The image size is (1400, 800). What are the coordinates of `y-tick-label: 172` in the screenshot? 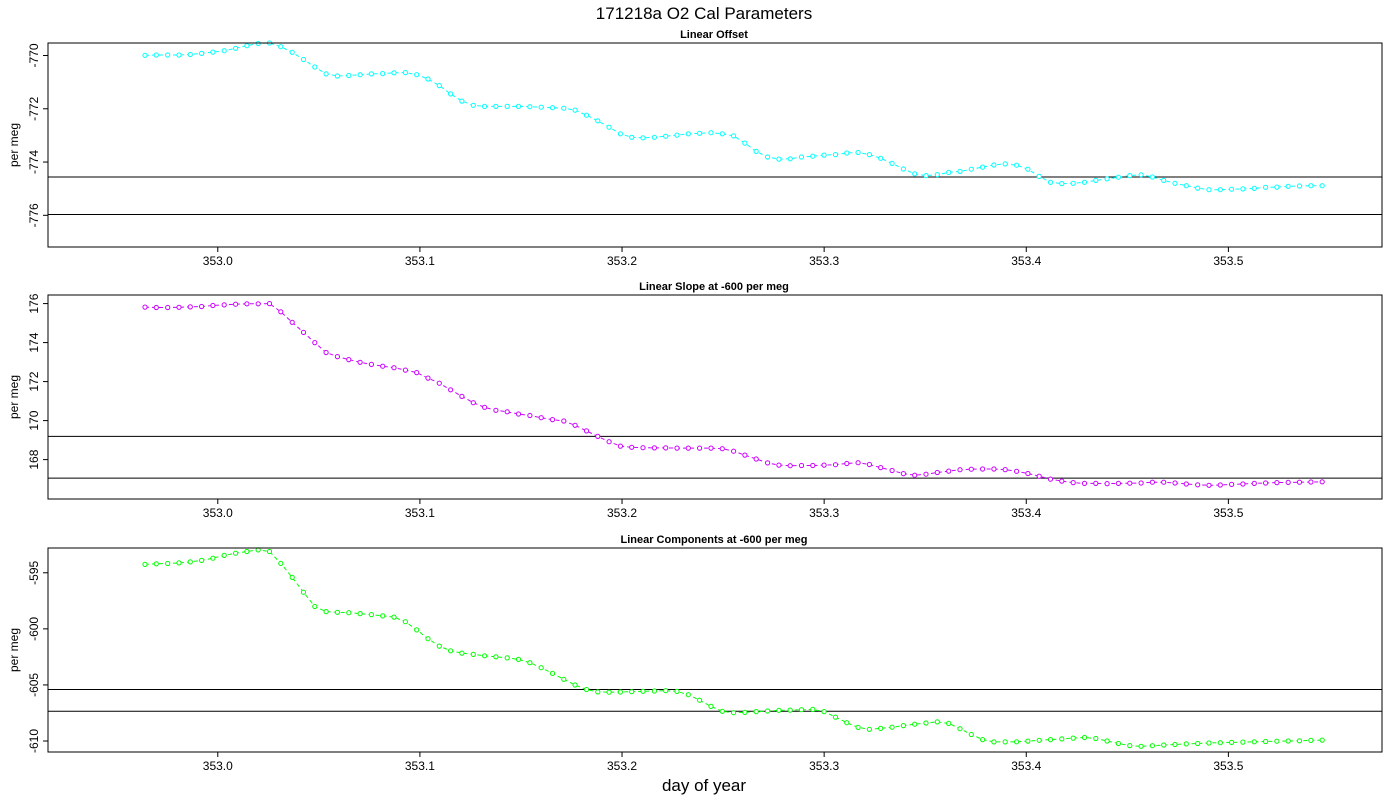 It's located at (34, 381).